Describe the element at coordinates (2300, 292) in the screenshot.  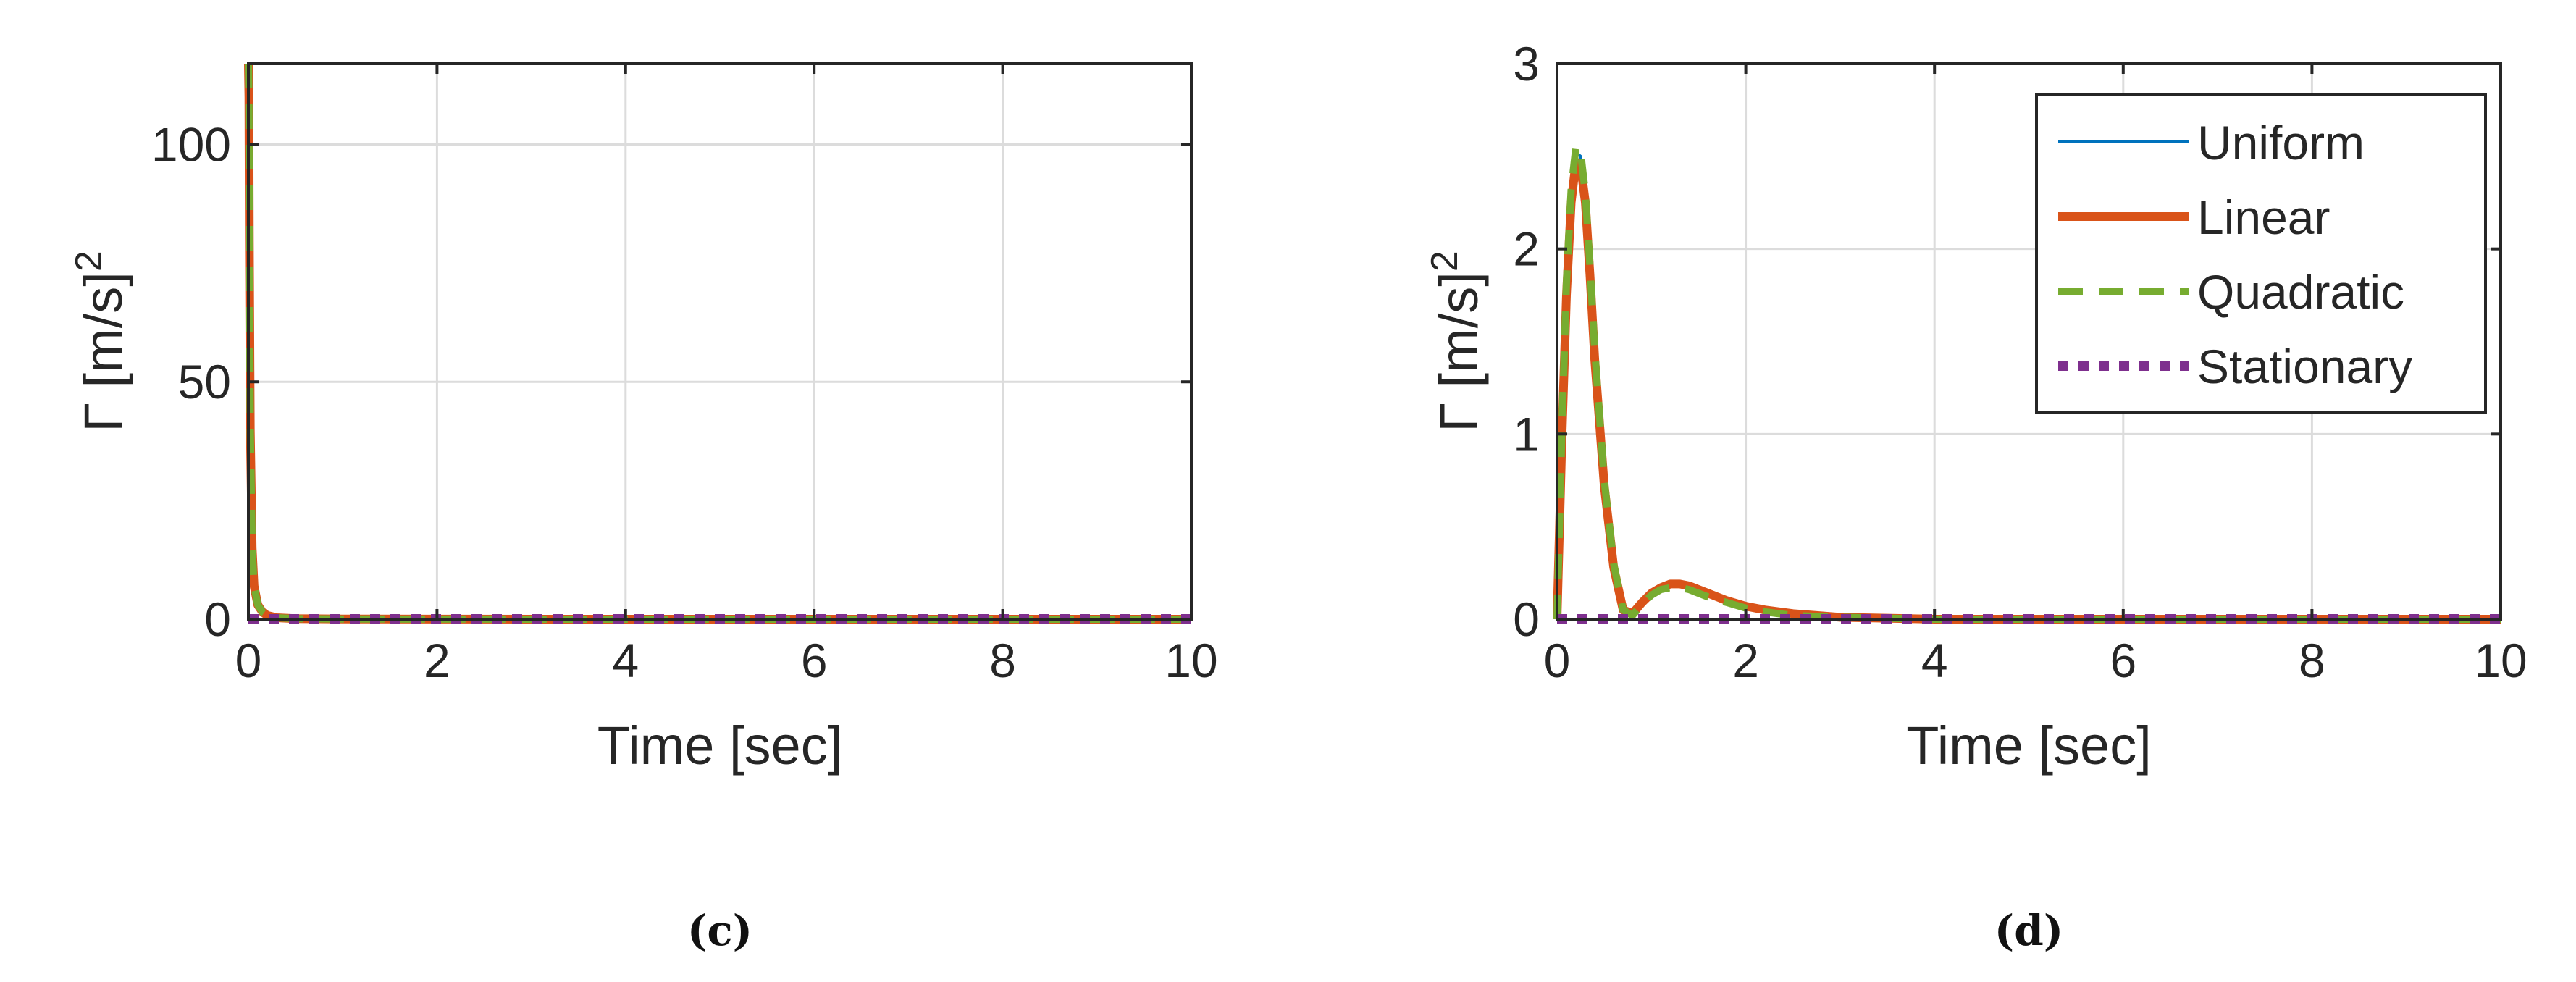
I see `legend-label-quadratic: Quadratic` at that location.